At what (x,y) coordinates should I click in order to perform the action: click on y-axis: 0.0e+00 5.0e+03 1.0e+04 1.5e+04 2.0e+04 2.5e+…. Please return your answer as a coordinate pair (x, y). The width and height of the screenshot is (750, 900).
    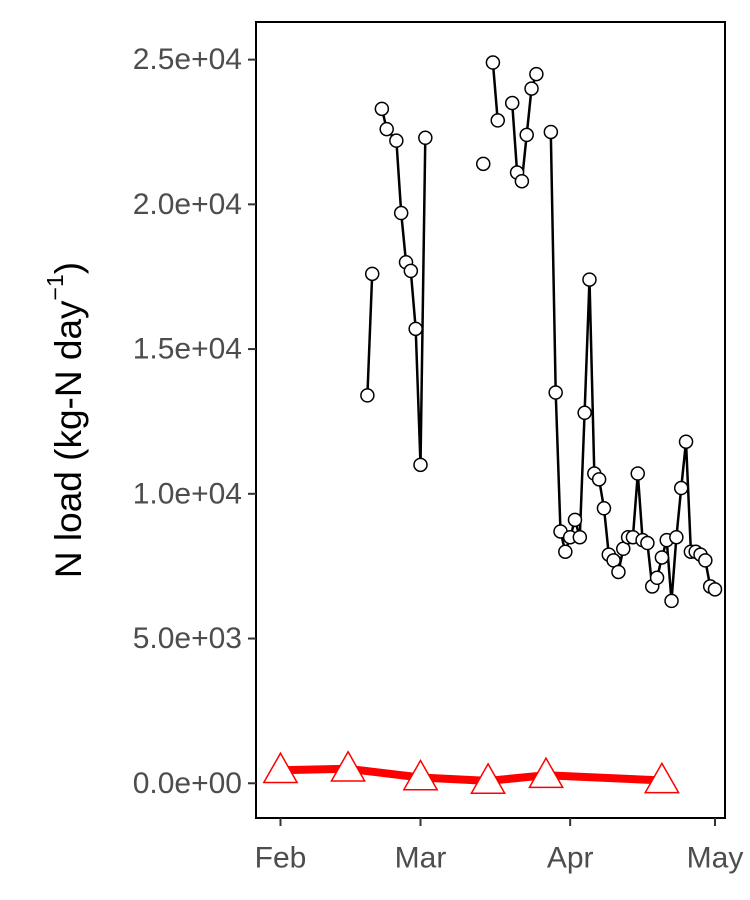
    Looking at the image, I should click on (194, 421).